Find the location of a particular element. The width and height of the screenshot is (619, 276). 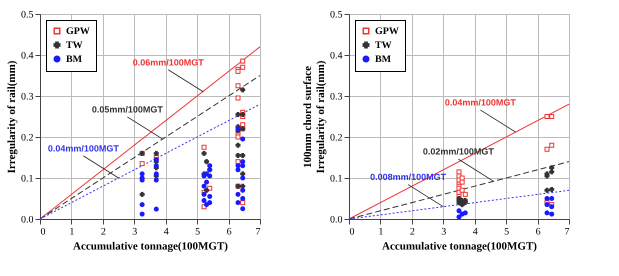

y-axis-title: 100mm chord surface Irregularity of rail(mm) is located at coordinates (314, 117).